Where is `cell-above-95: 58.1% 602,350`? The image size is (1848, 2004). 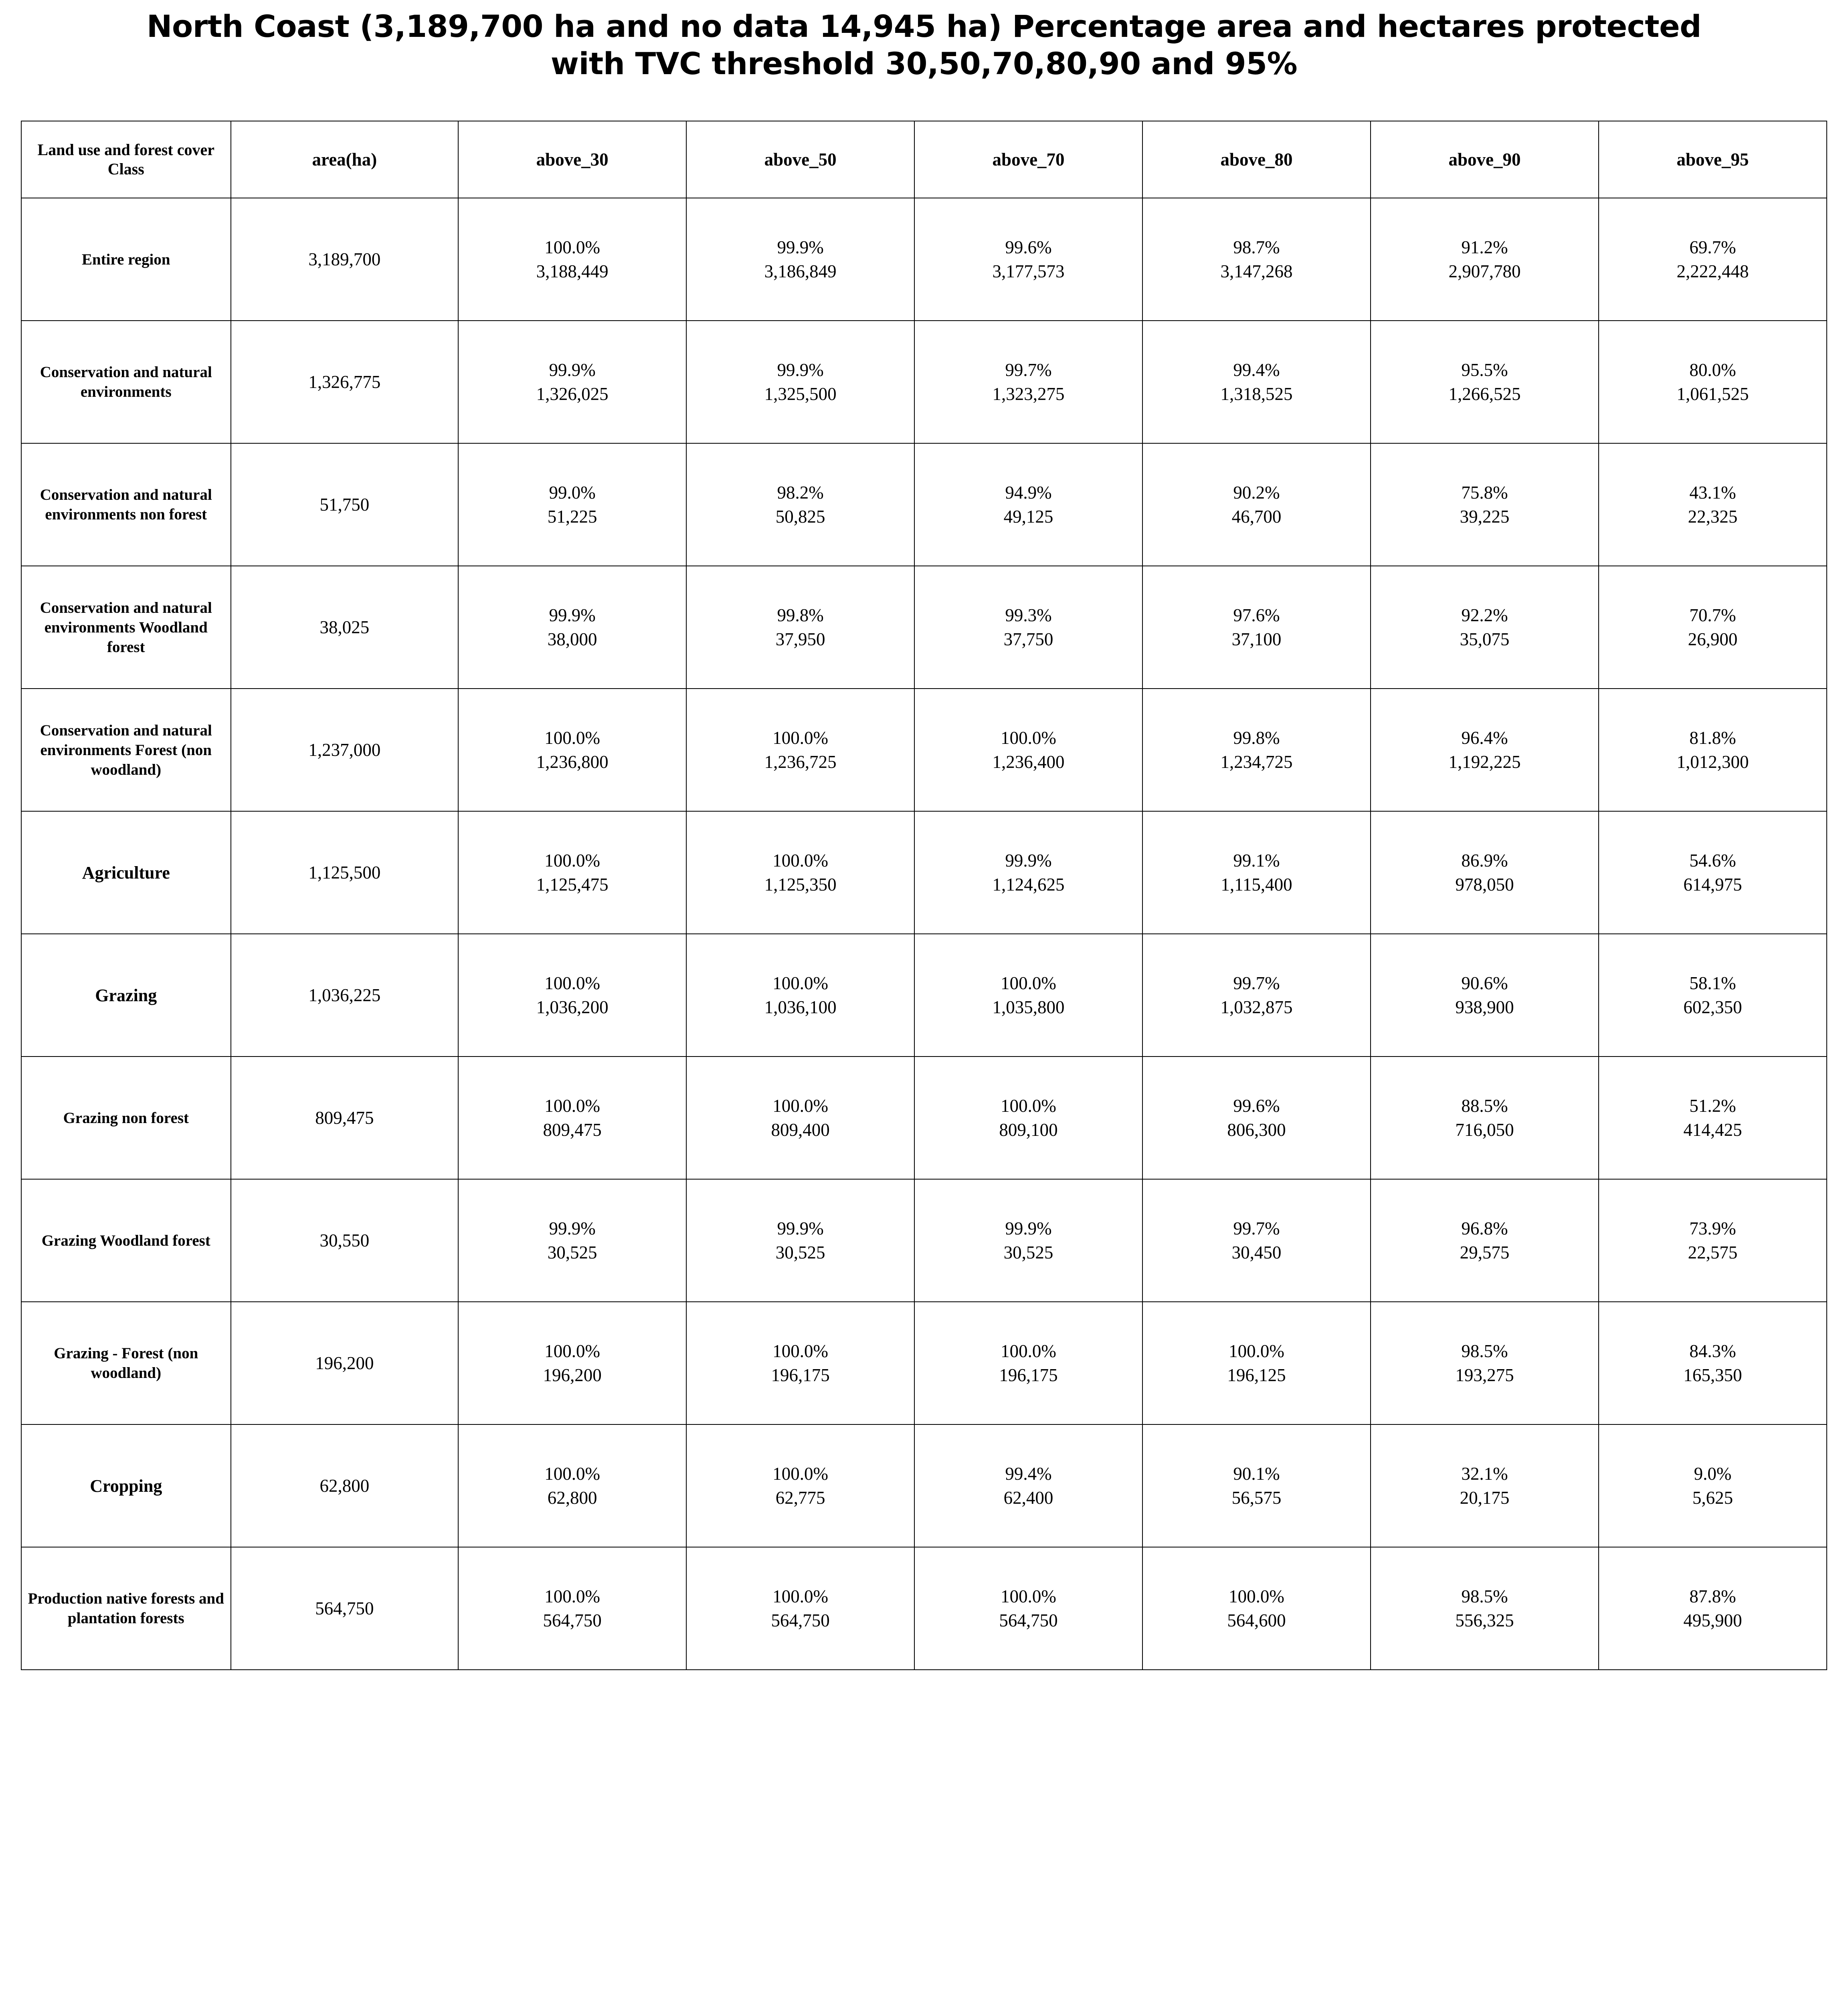
cell-above-95: 58.1% 602,350 is located at coordinates (1713, 995).